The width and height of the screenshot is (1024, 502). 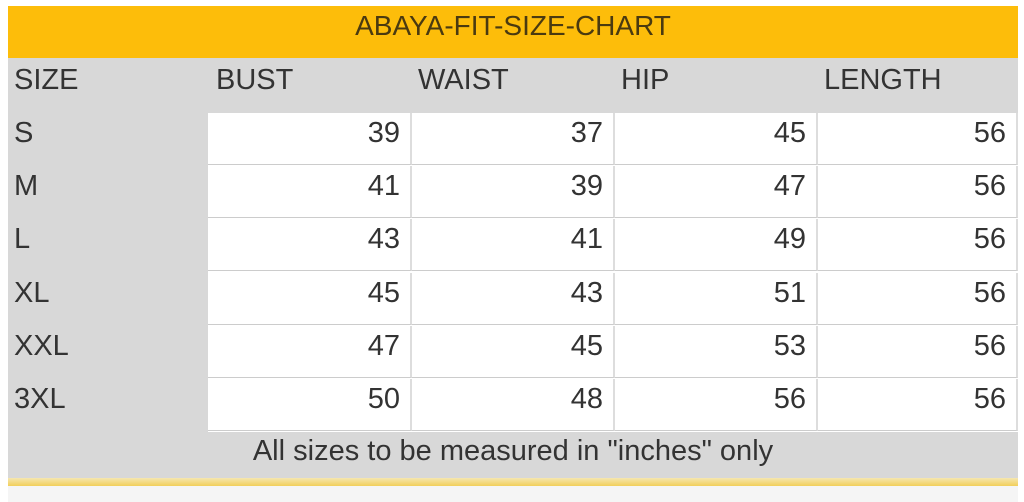 I want to click on table-cell-hip: 51, so click(x=716, y=298).